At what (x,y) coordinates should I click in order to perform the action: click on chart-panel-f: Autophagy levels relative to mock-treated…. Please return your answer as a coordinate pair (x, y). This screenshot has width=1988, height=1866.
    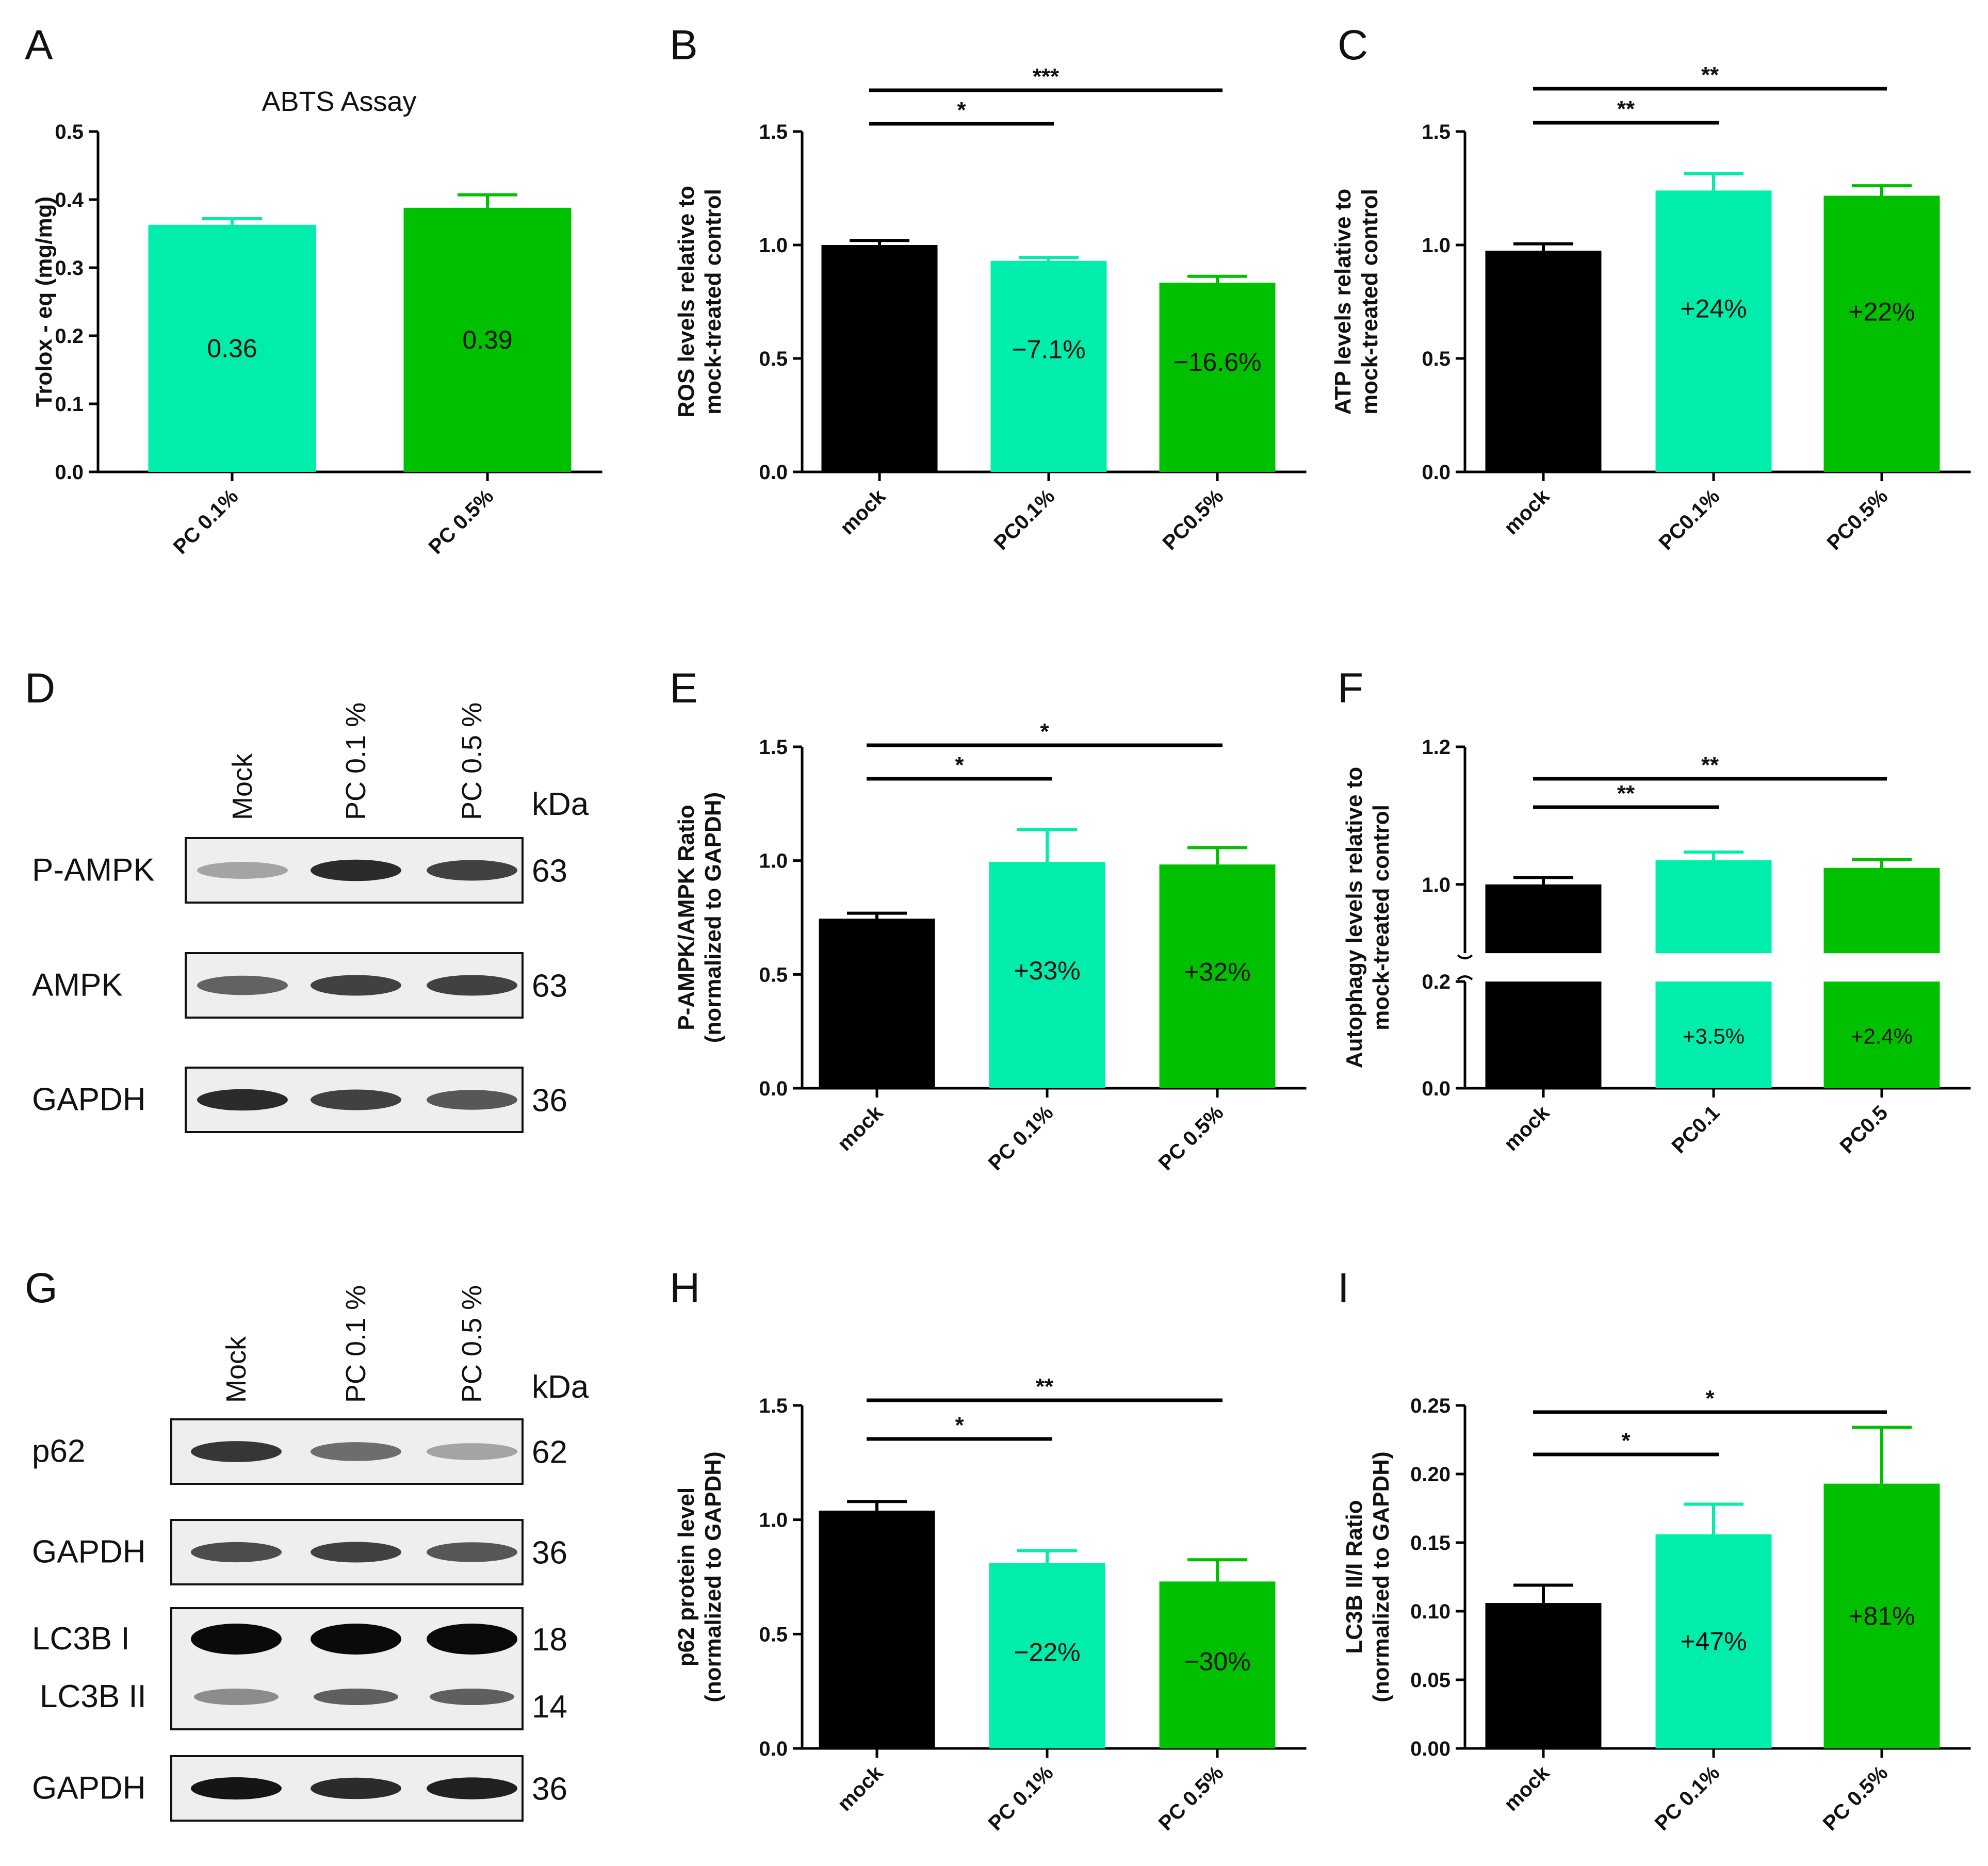
    Looking at the image, I should click on (1656, 947).